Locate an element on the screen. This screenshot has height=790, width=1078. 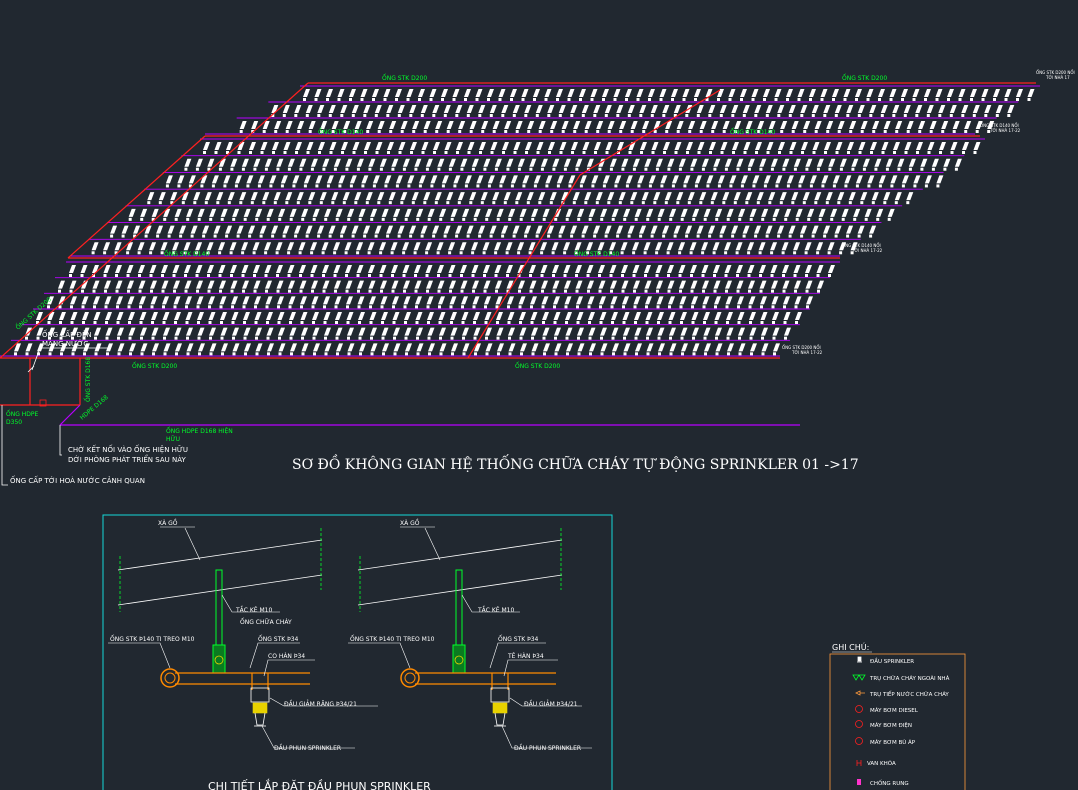
right-hanger-label: TẮC KÊ M10 is located at coordinates (495, 610).